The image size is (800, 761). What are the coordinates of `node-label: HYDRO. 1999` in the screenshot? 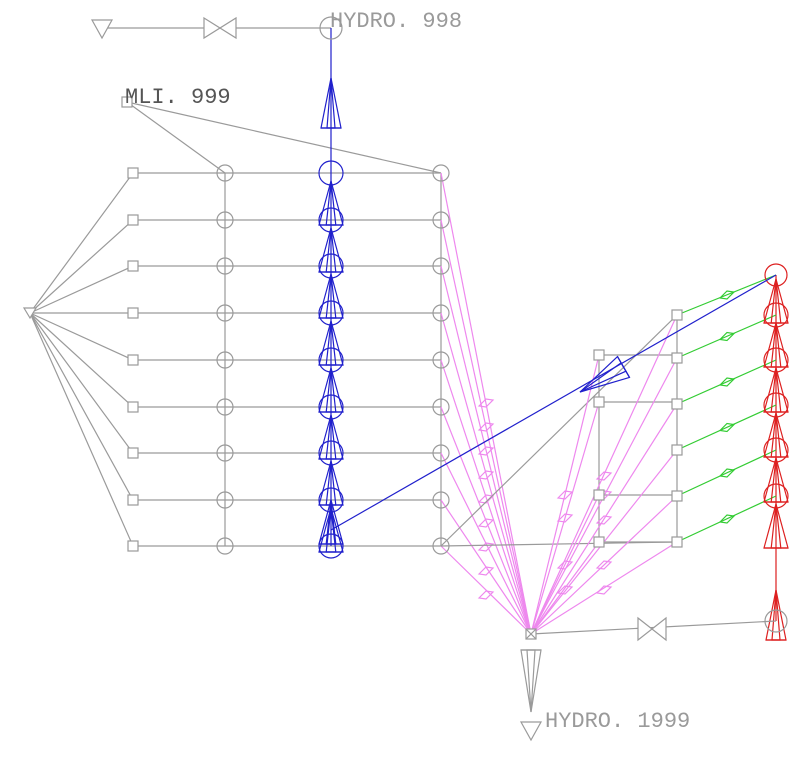 It's located at (617, 721).